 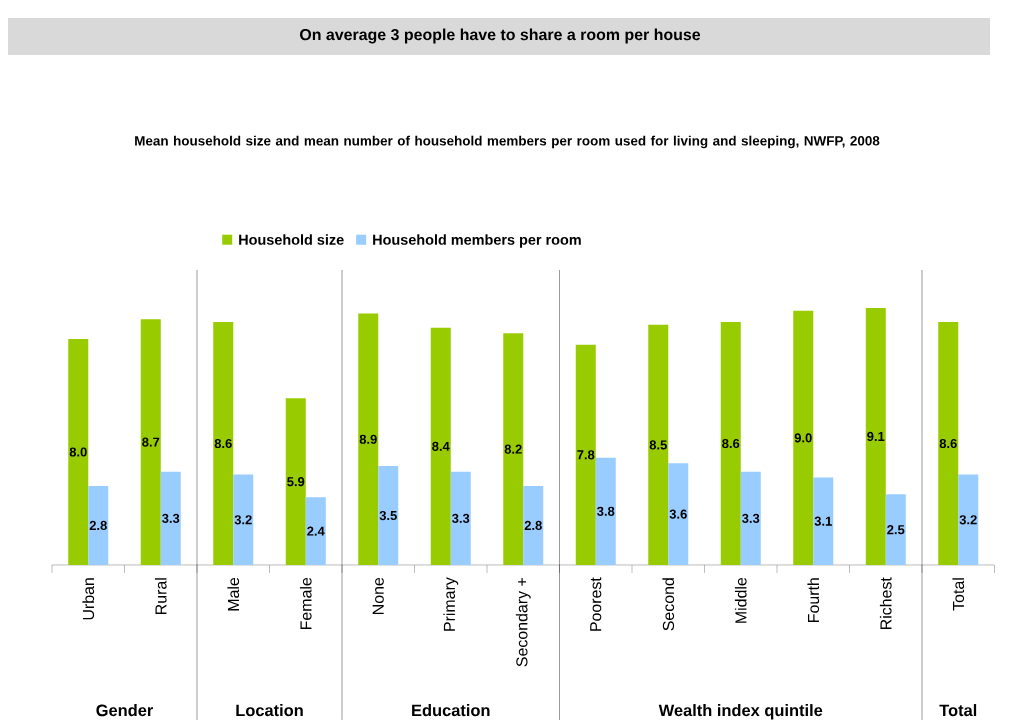 I want to click on data-label: 8.4, so click(x=441, y=446).